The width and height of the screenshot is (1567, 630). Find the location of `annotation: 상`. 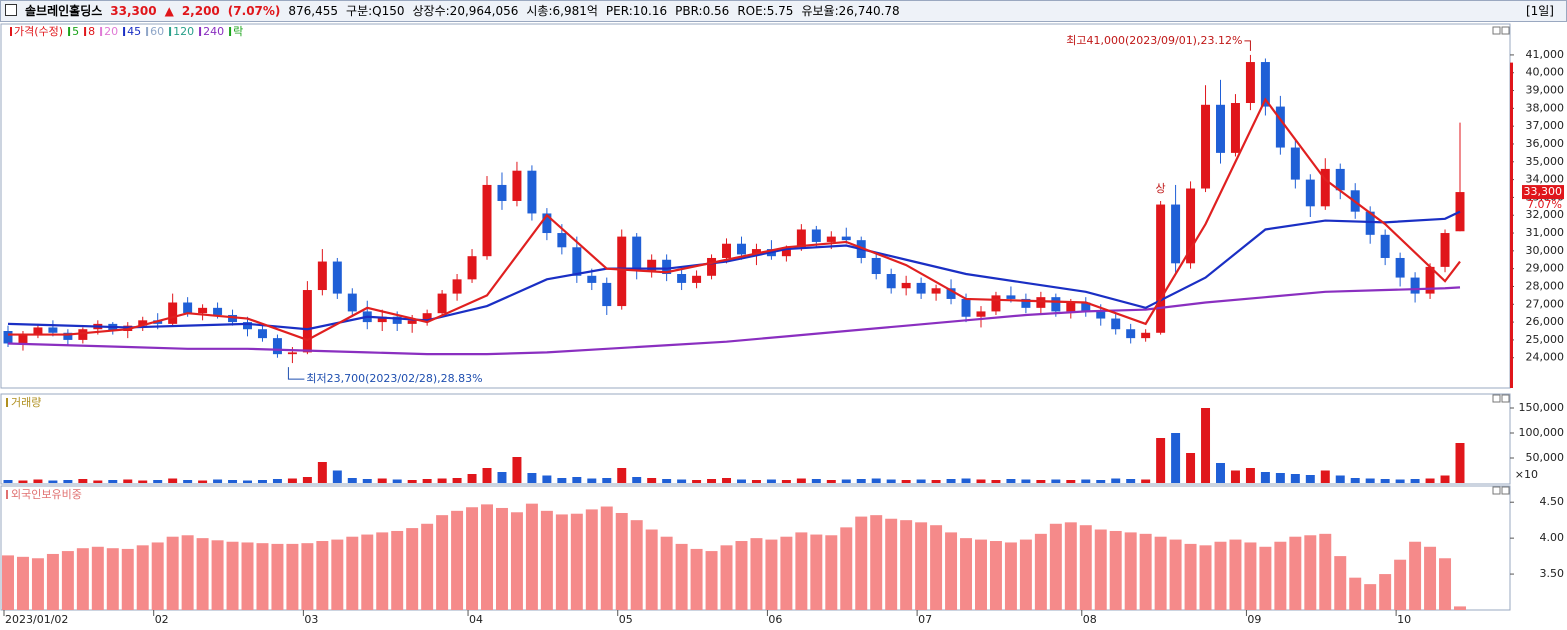

annotation: 상 is located at coordinates (1161, 188).